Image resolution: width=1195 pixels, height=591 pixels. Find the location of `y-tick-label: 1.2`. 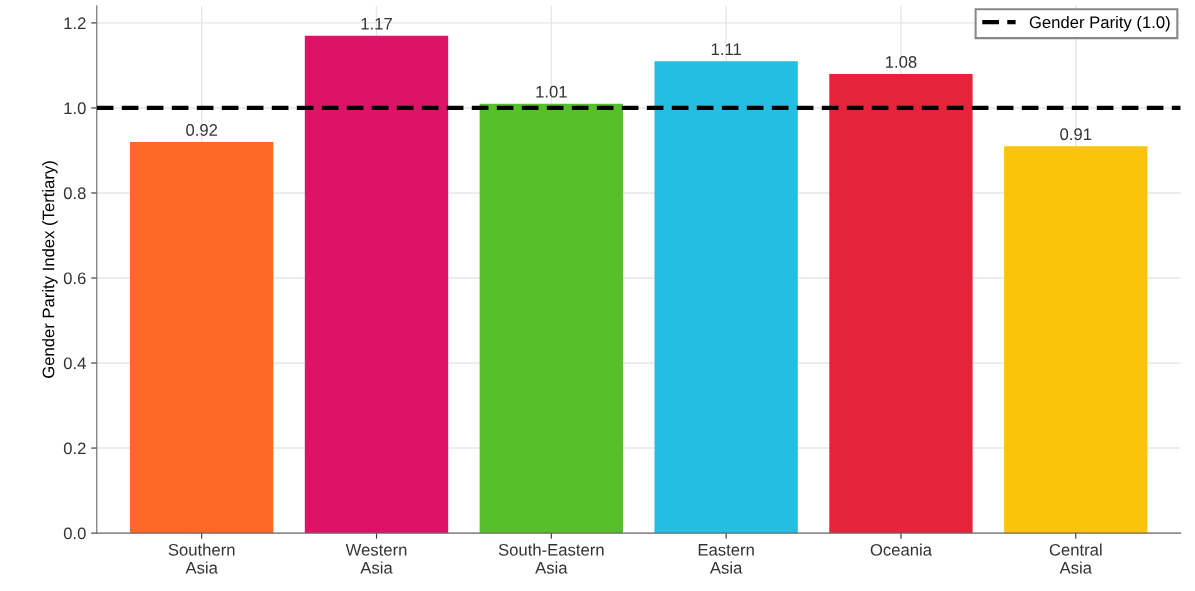

y-tick-label: 1.2 is located at coordinates (75, 23).